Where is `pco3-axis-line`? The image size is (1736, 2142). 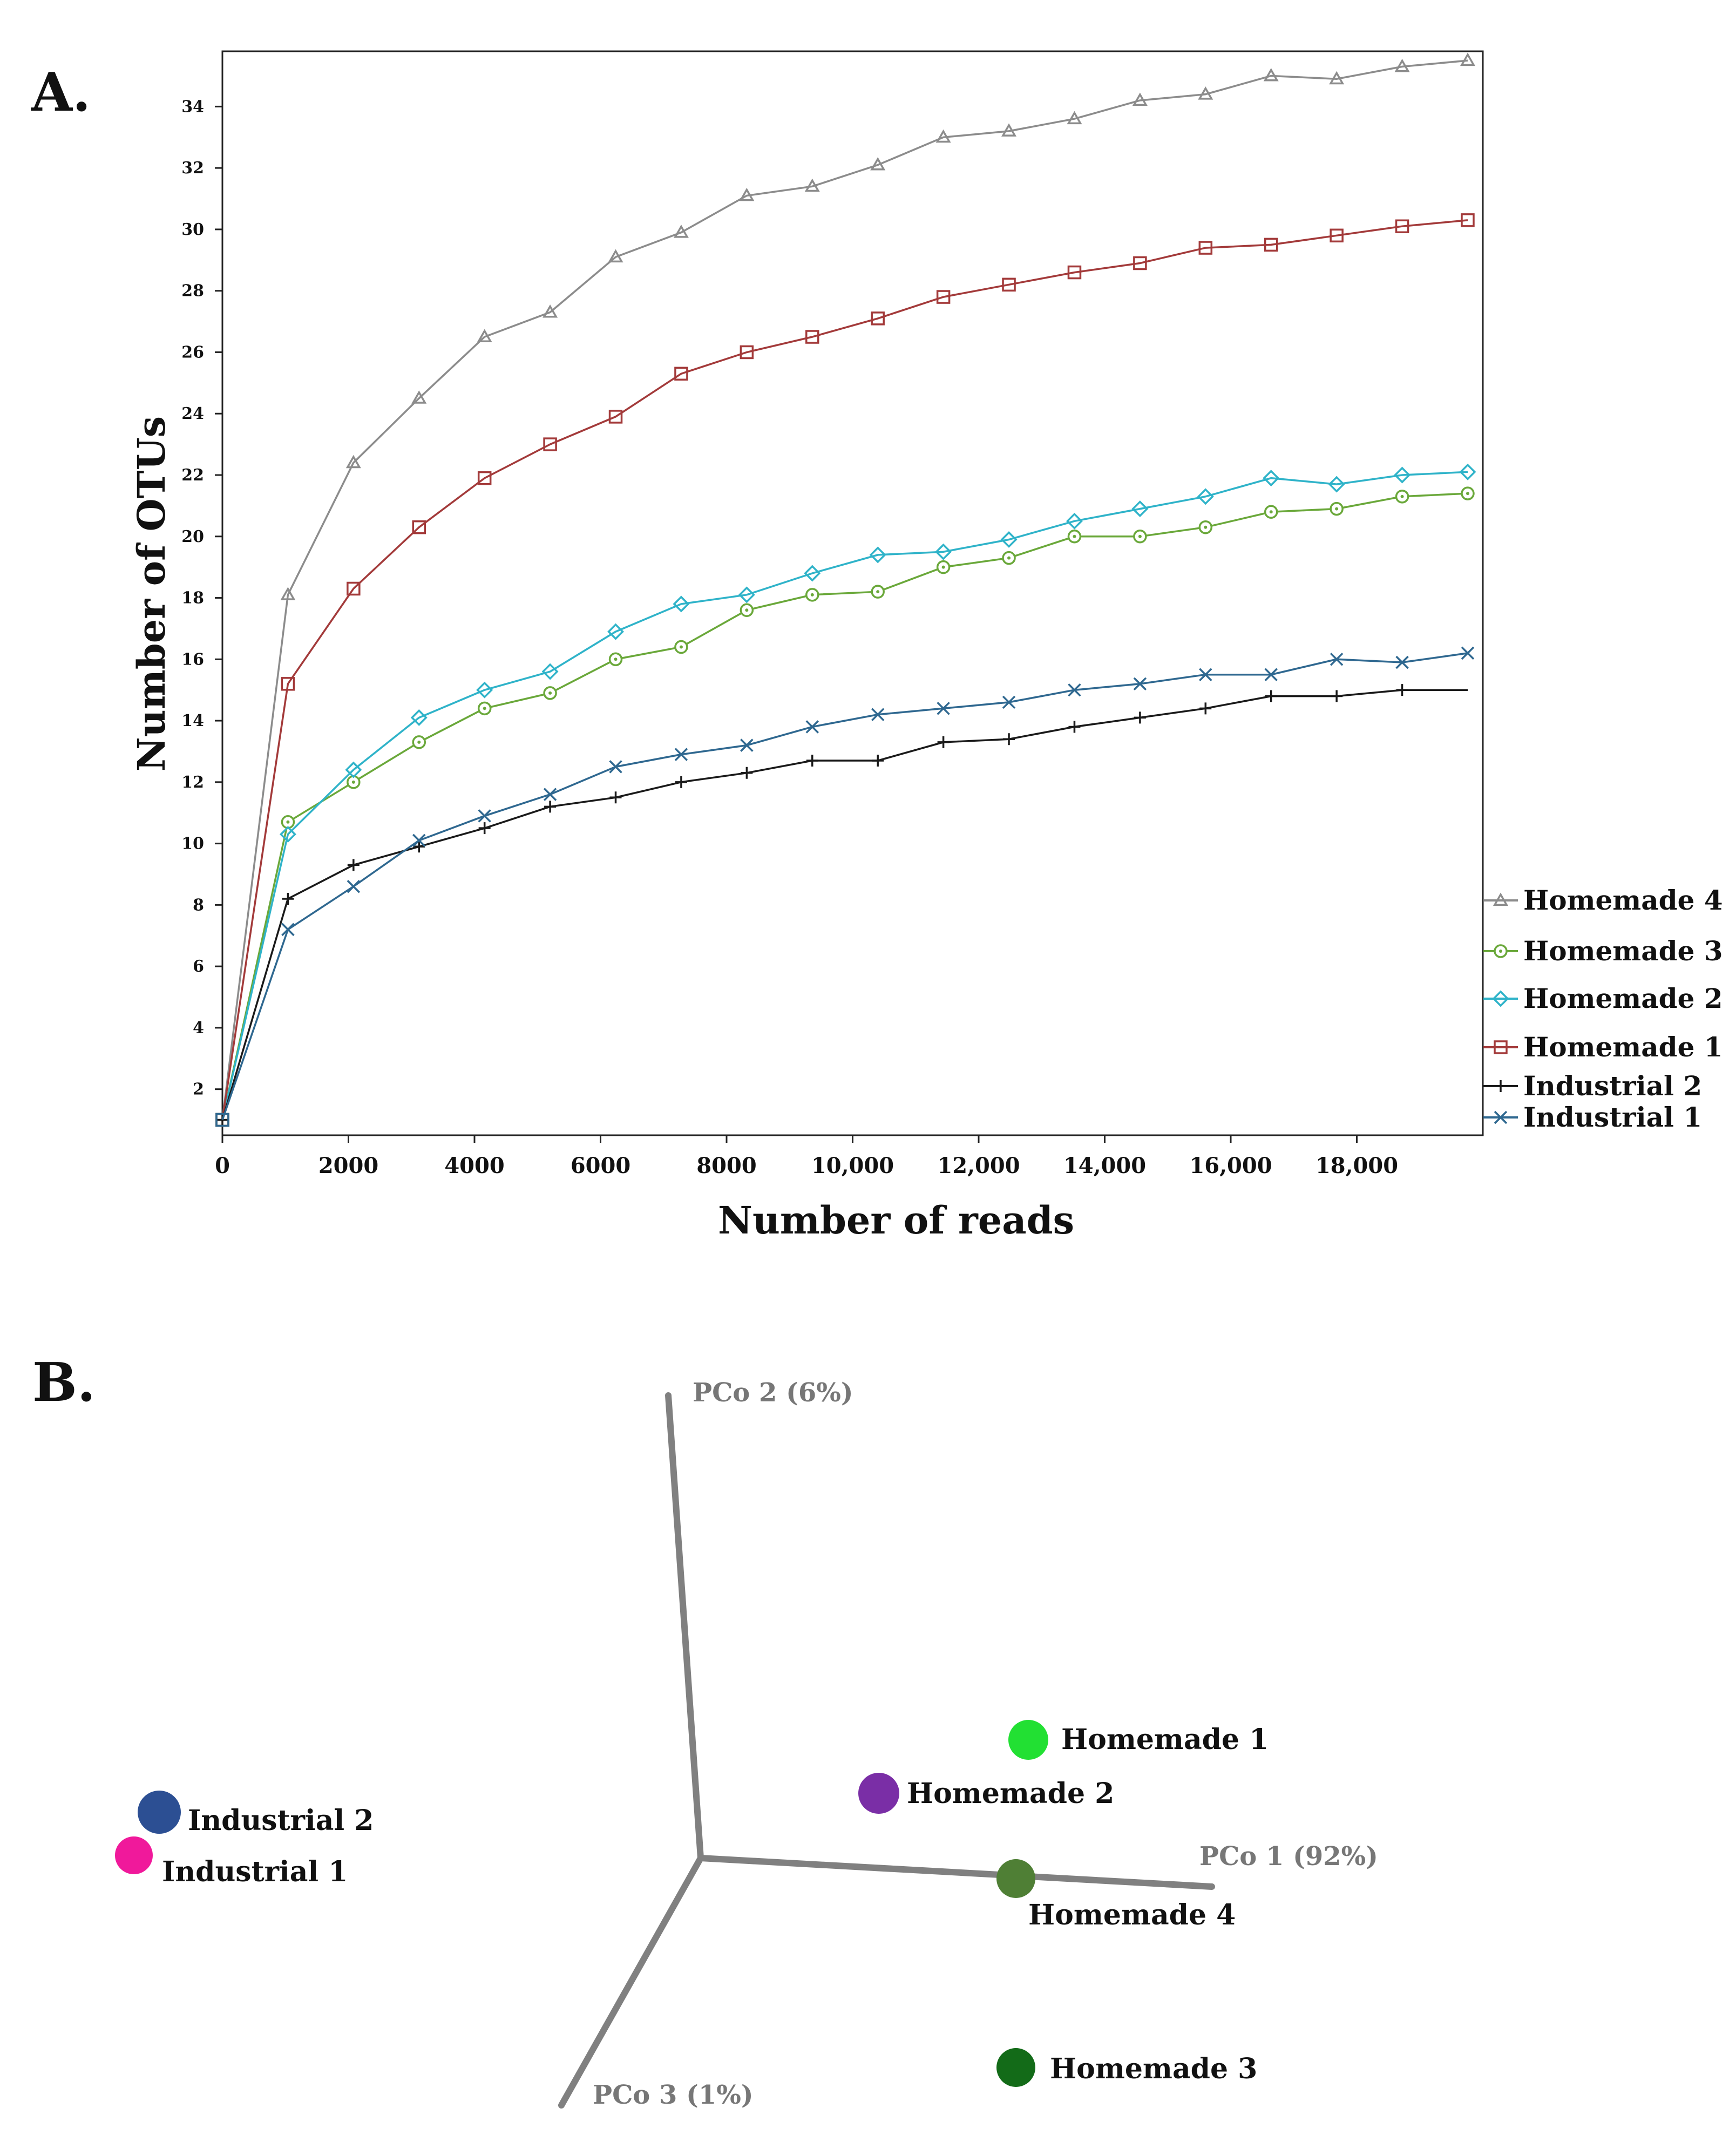
pco3-axis-line is located at coordinates (631, 1982).